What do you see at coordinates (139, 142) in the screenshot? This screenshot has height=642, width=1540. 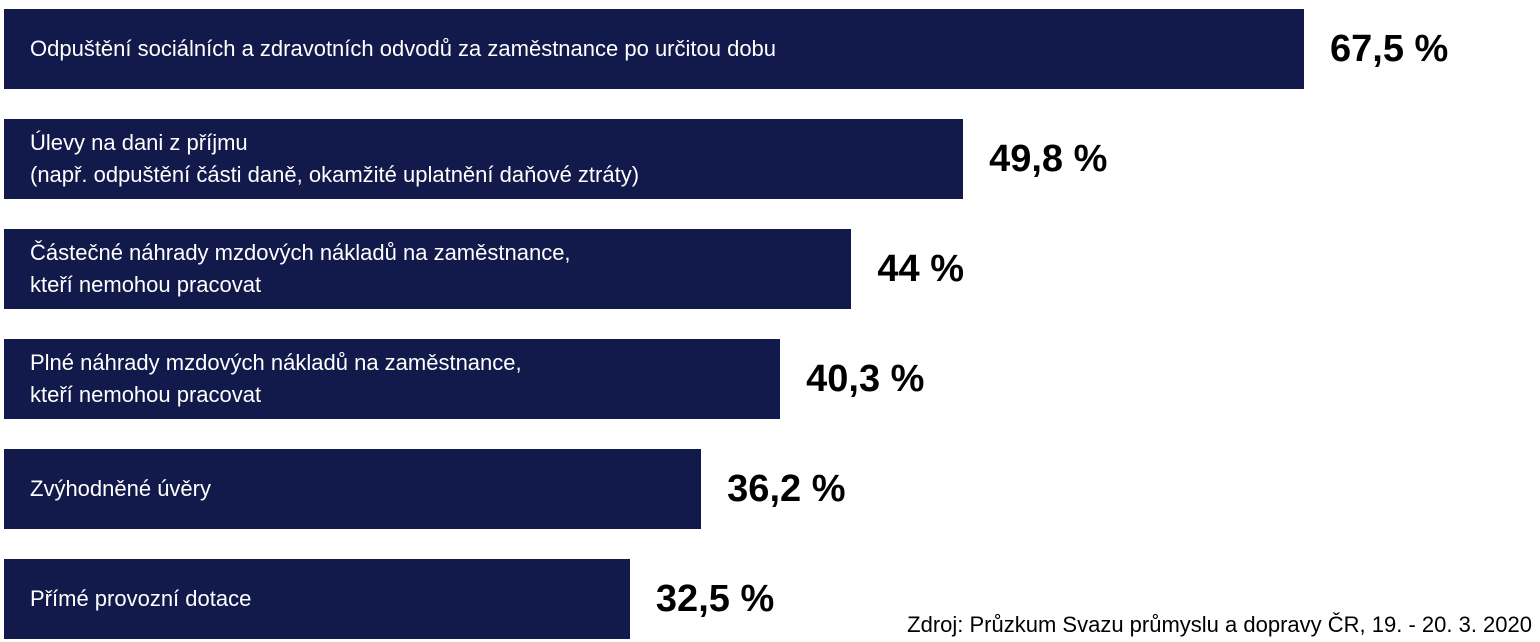 I see `category-label: Úlevy na dani z příjmu` at bounding box center [139, 142].